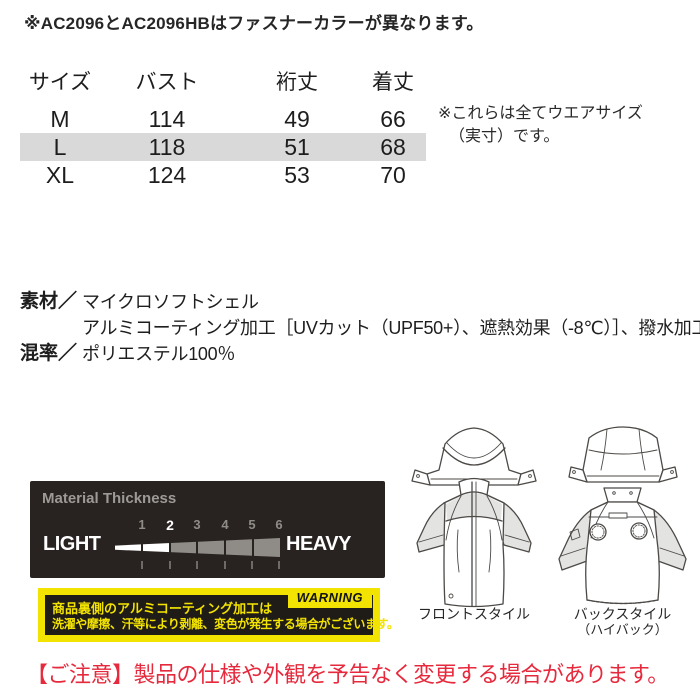 The width and height of the screenshot is (700, 700). Describe the element at coordinates (60, 146) in the screenshot. I see `size-value: L` at that location.